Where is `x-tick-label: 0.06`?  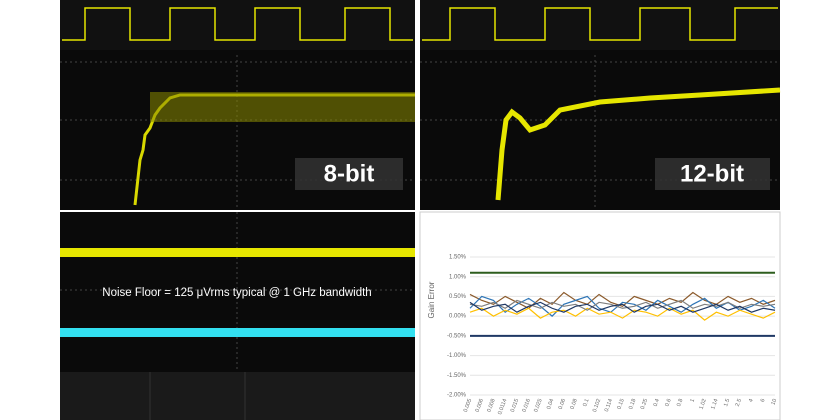 x-tick-label: 0.06 is located at coordinates (562, 404).